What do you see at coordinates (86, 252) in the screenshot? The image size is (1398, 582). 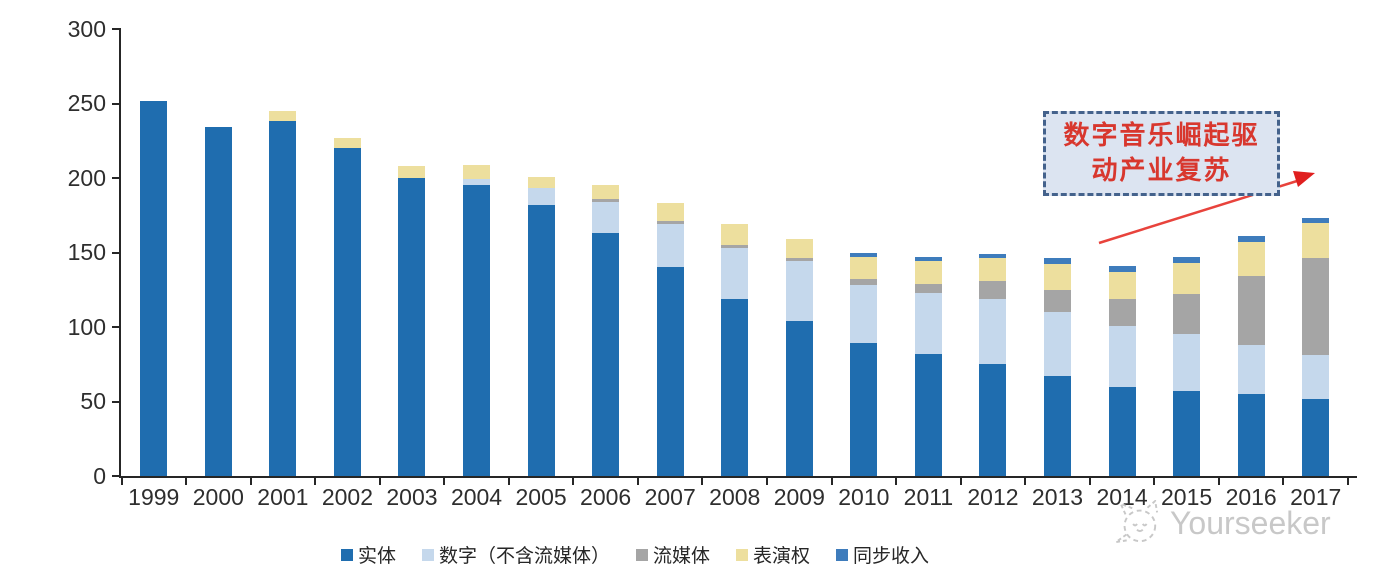 I see `y-tick-label: 150` at bounding box center [86, 252].